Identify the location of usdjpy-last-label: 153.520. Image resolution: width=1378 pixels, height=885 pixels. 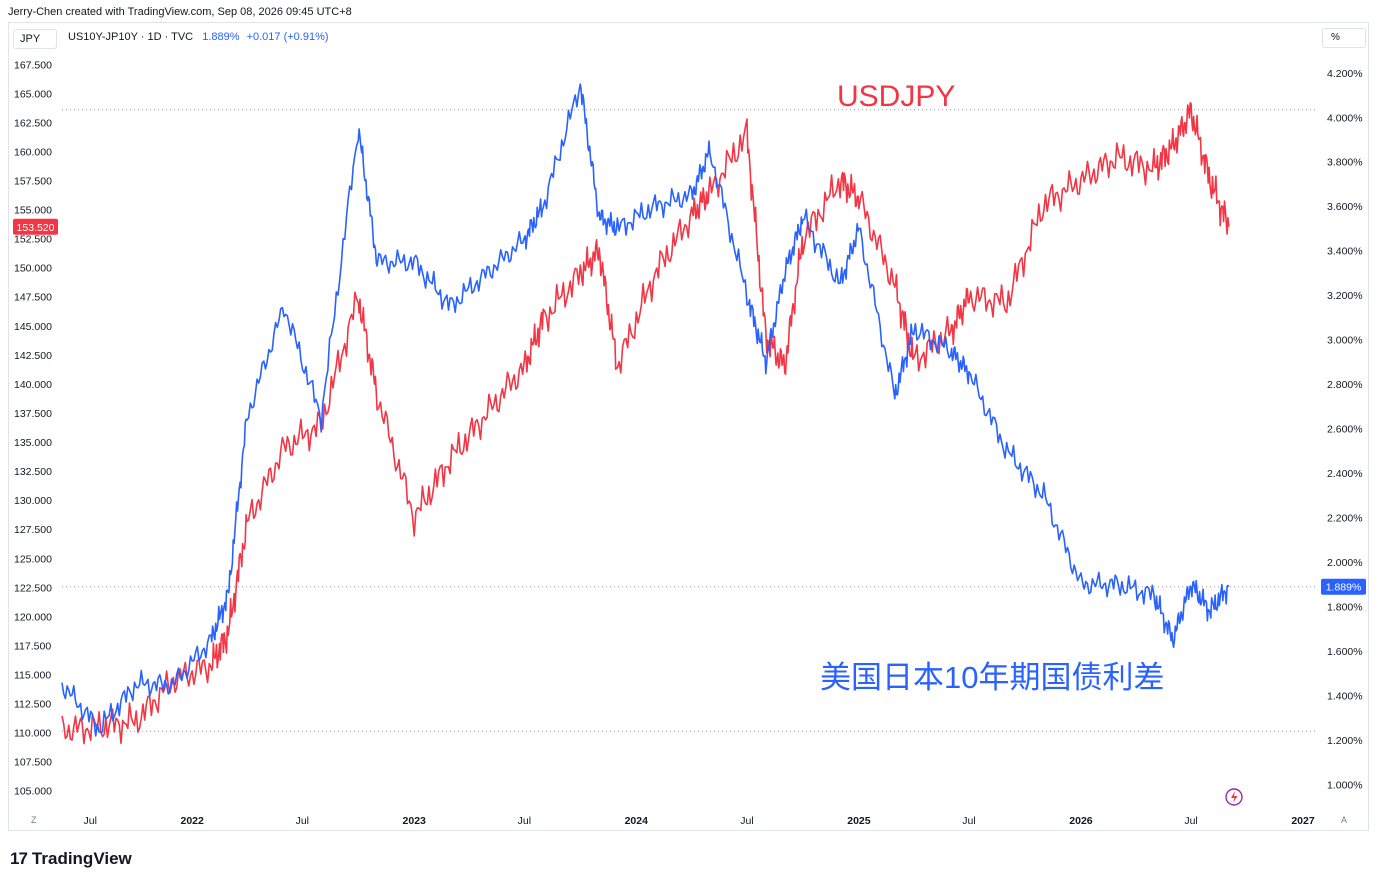
(36, 228).